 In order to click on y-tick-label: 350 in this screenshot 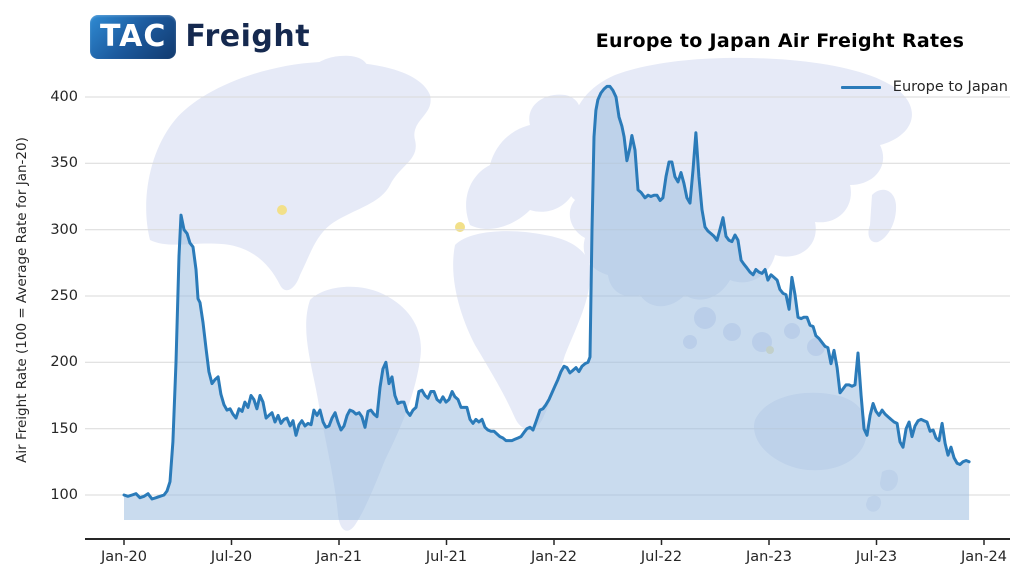, I will do `click(64, 163)`.